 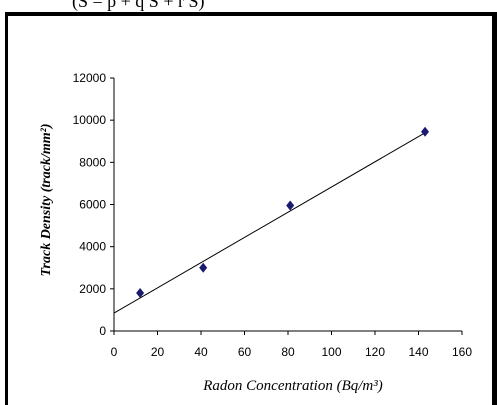 I want to click on y-tick-label: 0, so click(x=102, y=331).